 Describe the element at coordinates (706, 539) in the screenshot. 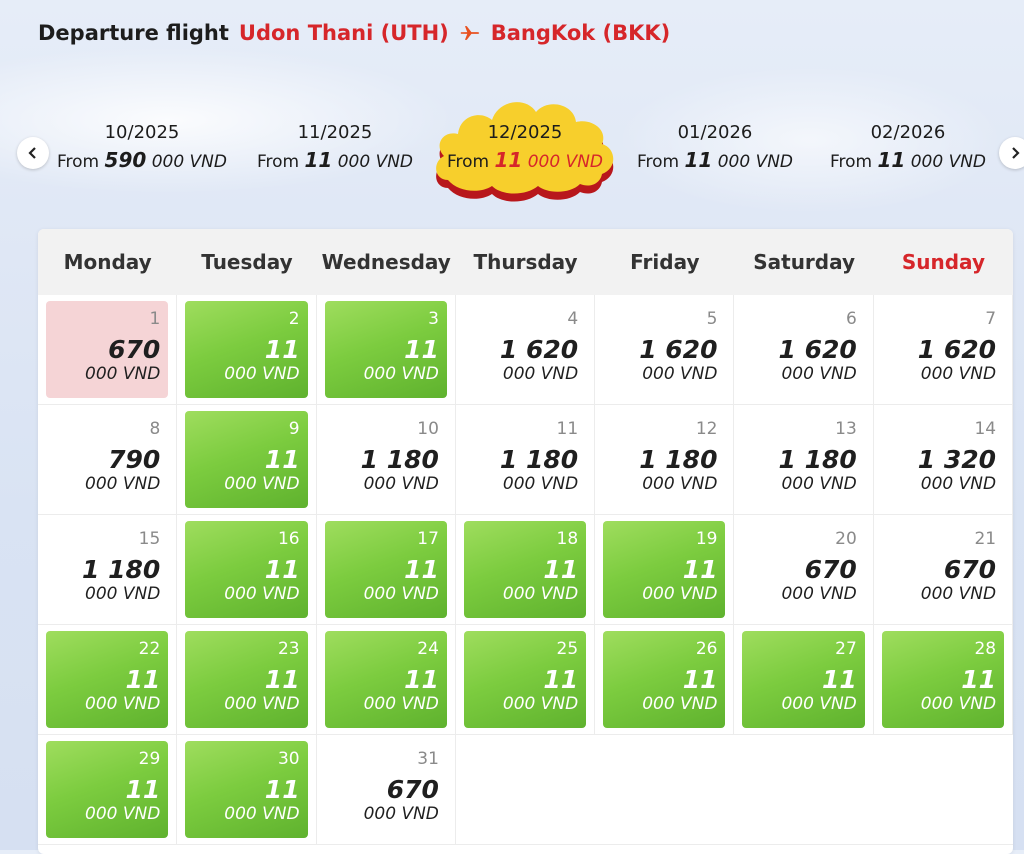

I see `day-number: 19` at that location.